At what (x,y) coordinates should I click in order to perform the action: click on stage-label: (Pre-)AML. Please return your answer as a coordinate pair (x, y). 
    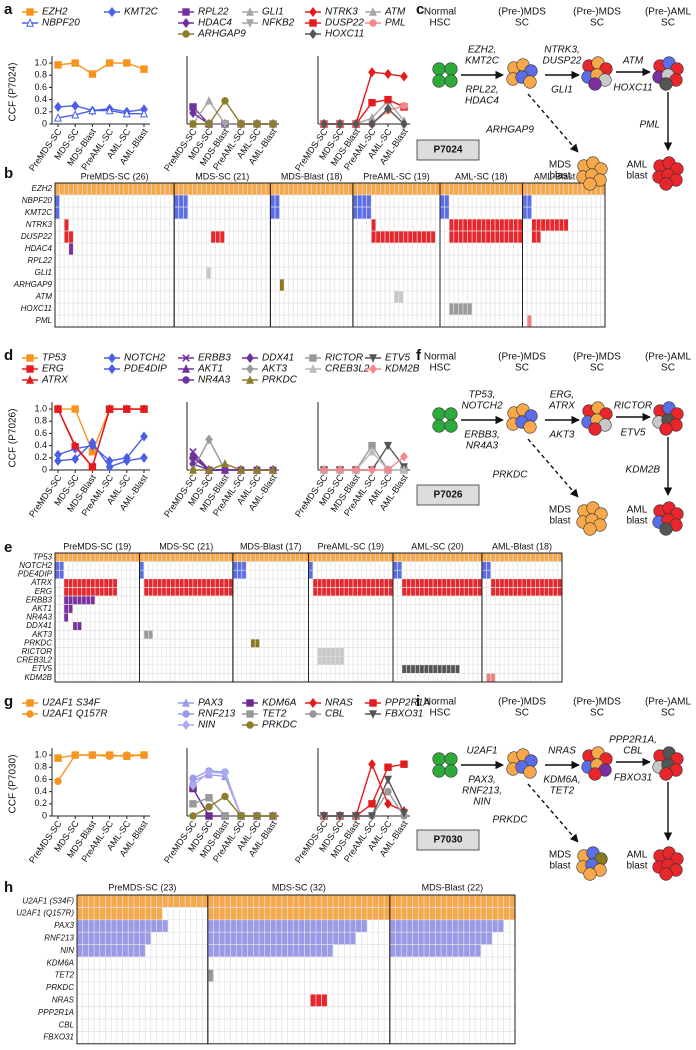
    Looking at the image, I should click on (668, 12).